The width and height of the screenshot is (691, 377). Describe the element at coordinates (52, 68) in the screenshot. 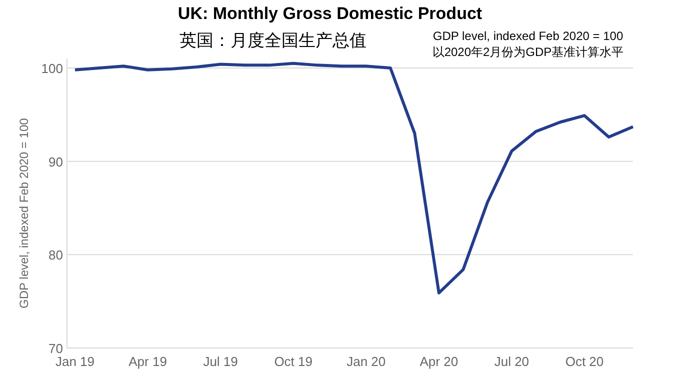

I see `y-tick-label: 100` at that location.